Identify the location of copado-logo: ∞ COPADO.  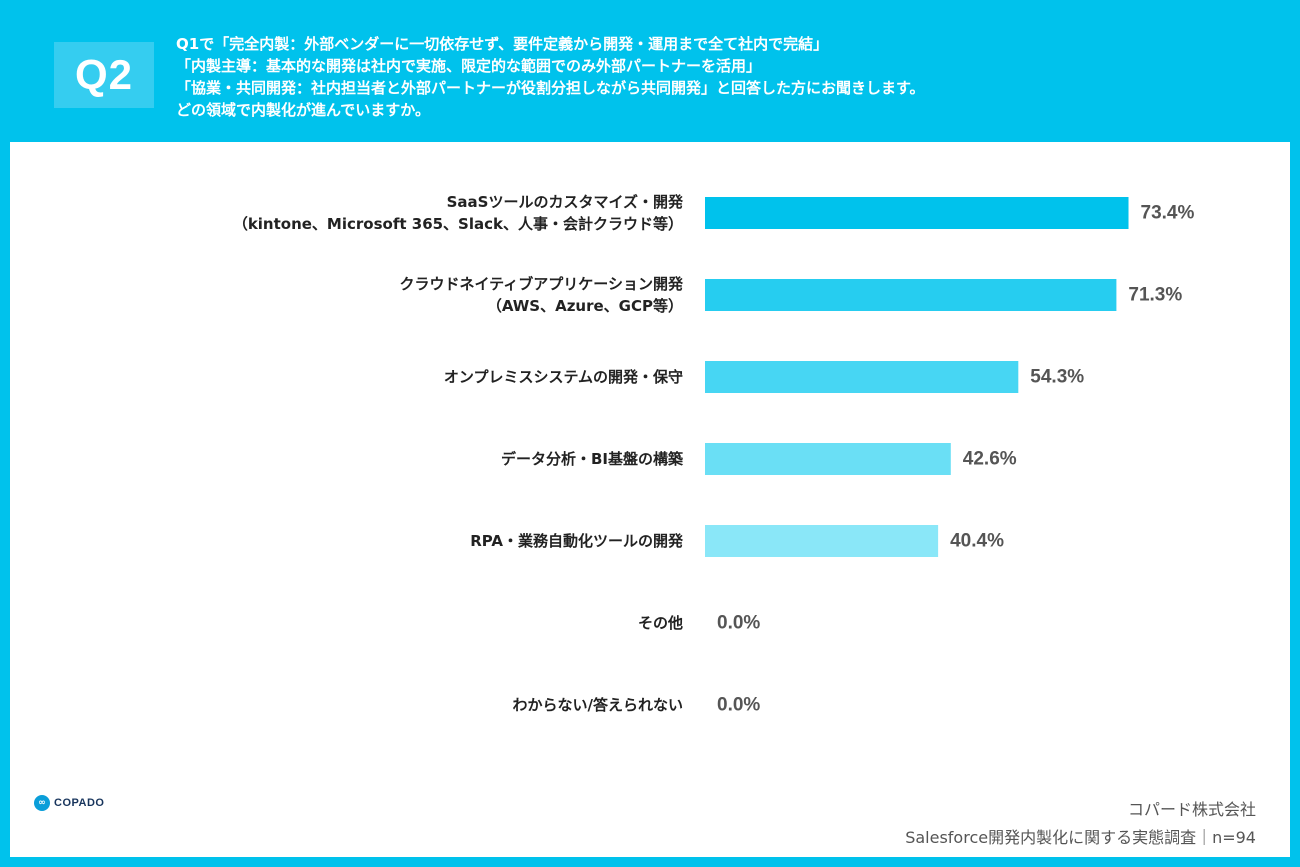
(69, 803).